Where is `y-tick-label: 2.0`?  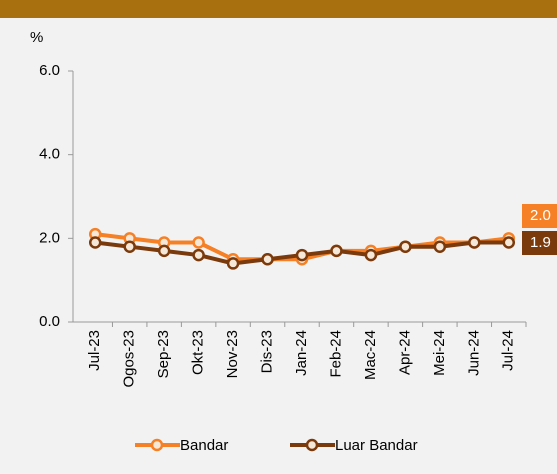
y-tick-label: 2.0 is located at coordinates (49, 237).